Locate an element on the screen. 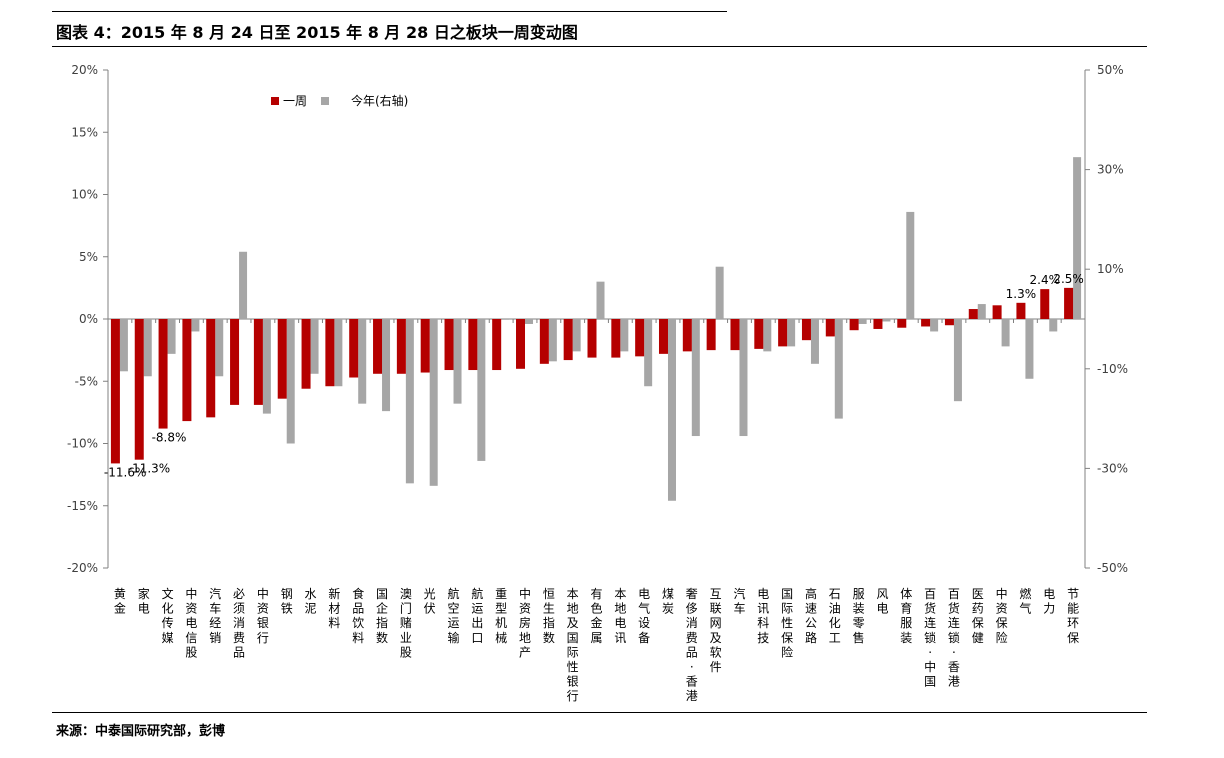 The width and height of the screenshot is (1224, 758). category-label: 互联网及软件 is located at coordinates (716, 630).